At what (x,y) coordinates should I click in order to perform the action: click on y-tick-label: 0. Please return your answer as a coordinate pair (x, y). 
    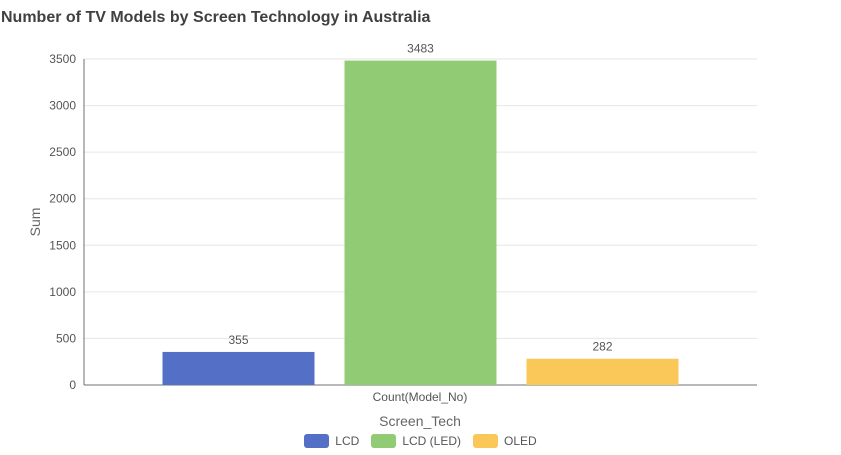
    Looking at the image, I should click on (72, 385).